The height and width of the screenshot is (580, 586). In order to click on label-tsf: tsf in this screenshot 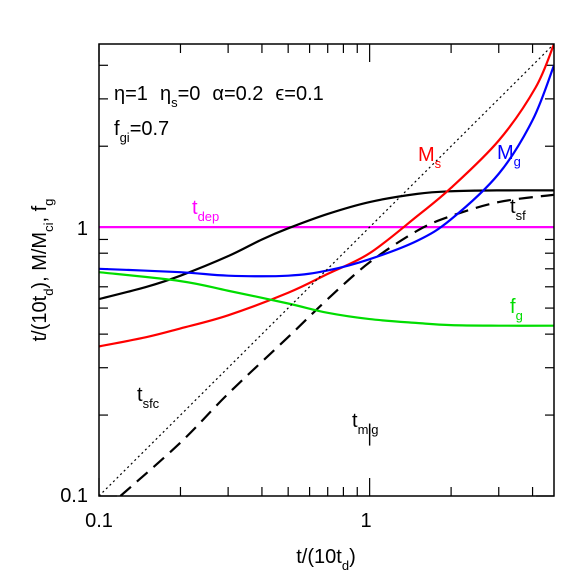, I will do `click(518, 209)`.